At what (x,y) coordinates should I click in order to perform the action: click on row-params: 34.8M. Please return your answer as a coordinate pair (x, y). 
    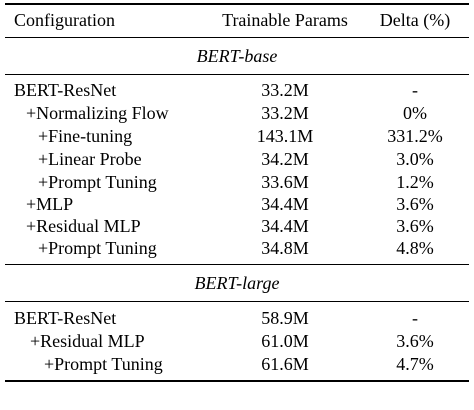
    Looking at the image, I should click on (285, 248).